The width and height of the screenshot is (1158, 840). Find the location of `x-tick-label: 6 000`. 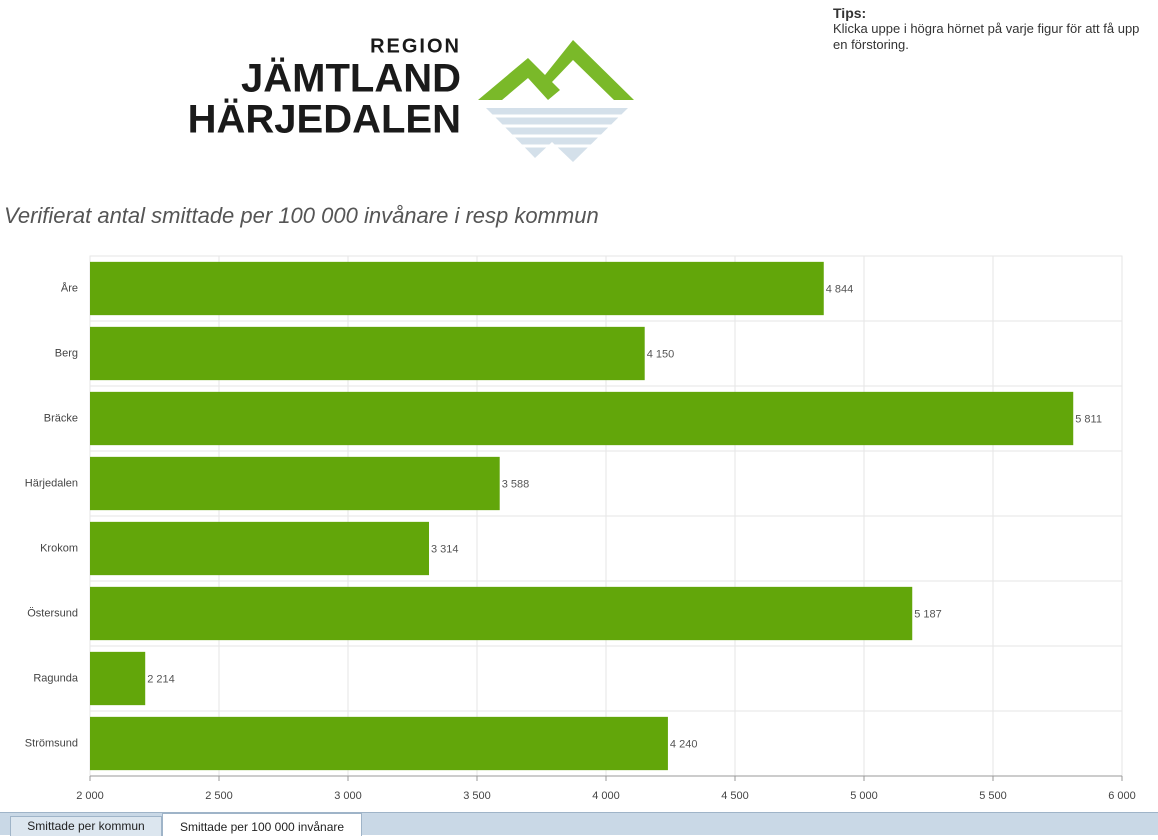

x-tick-label: 6 000 is located at coordinates (1122, 796).